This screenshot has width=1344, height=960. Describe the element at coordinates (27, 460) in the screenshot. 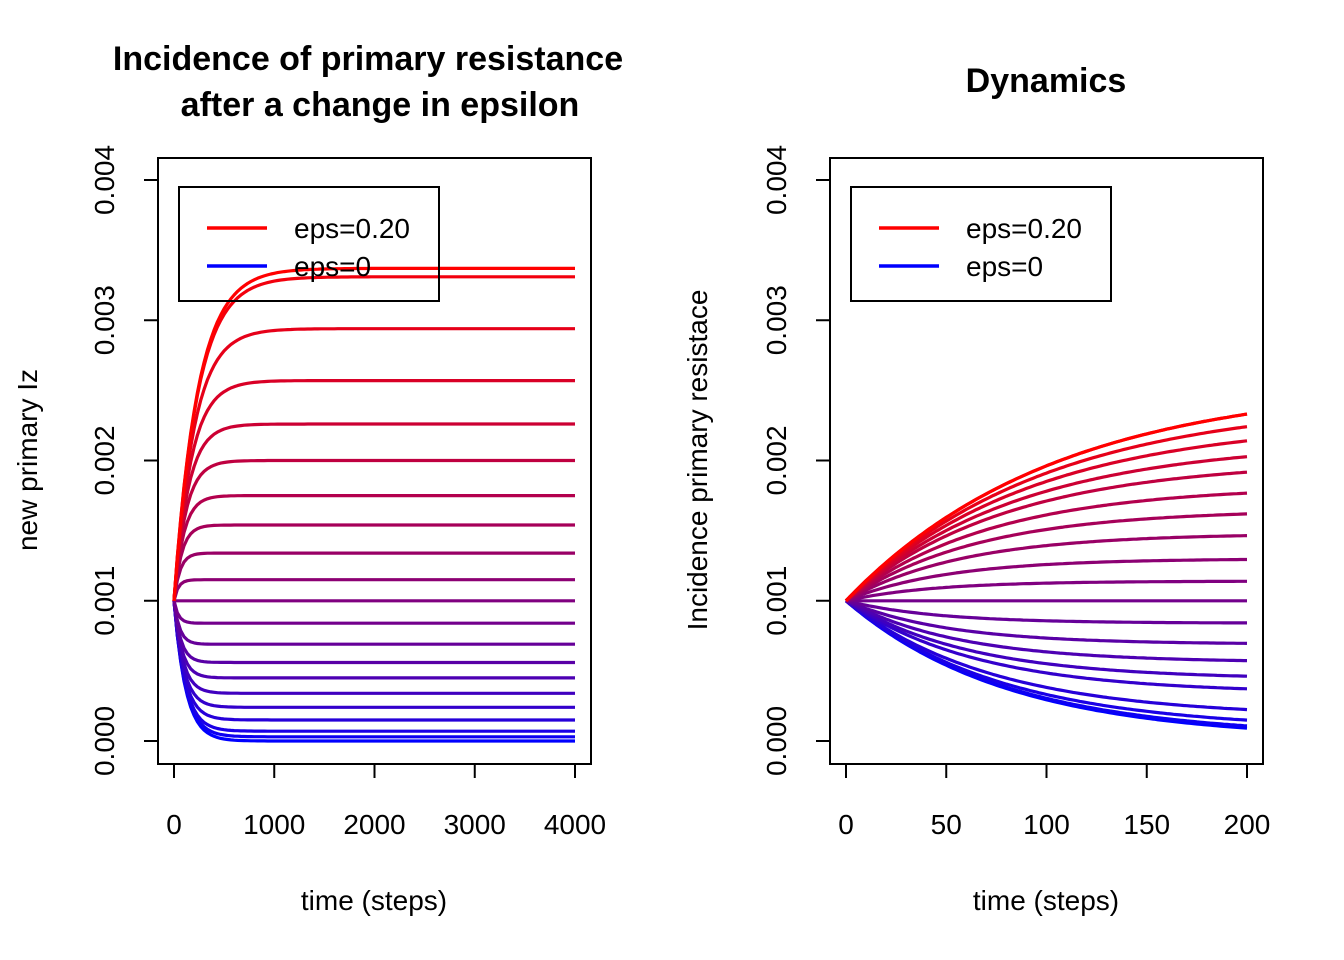

I see `y-axis-label: new primary Iz` at that location.